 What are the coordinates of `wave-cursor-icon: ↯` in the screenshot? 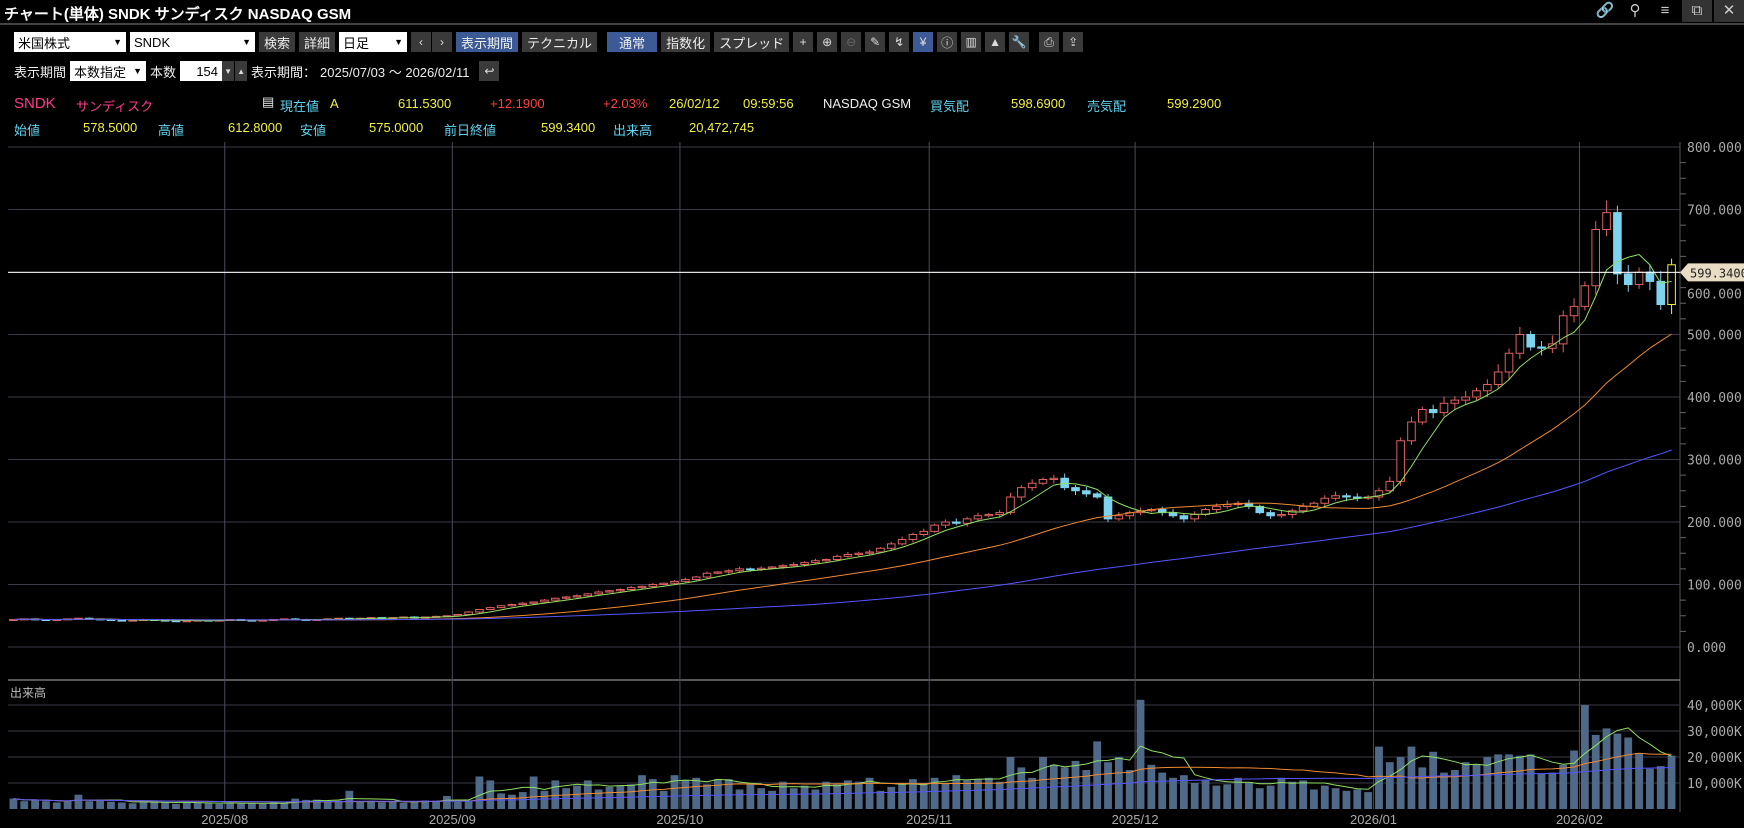 It's located at (899, 42).